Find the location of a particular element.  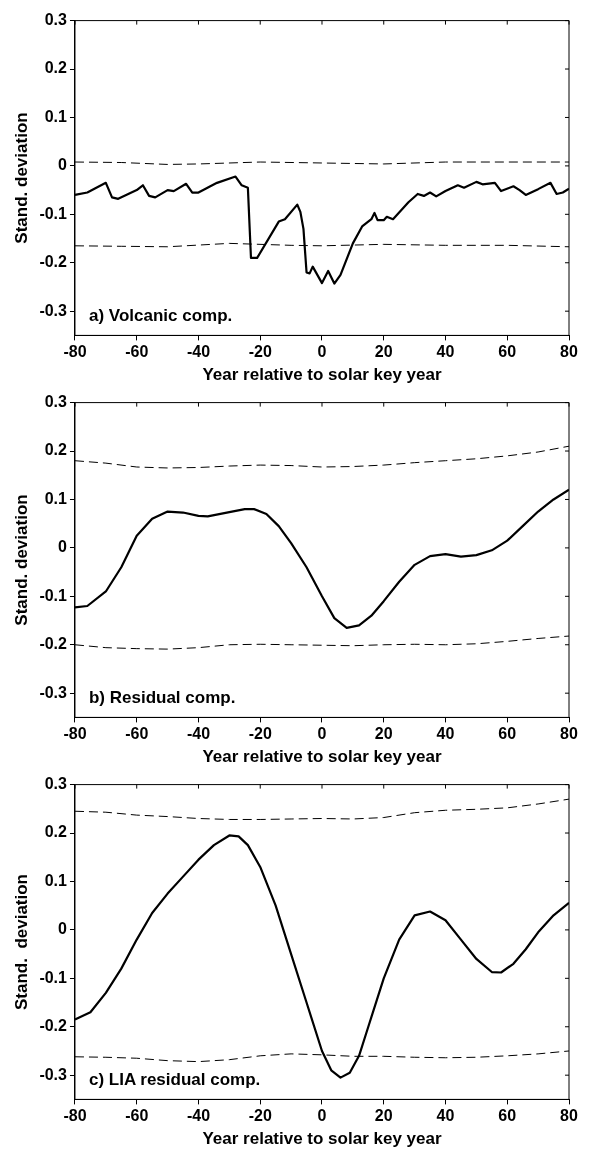

annotation: c) LIA residual comp. is located at coordinates (174, 1080).